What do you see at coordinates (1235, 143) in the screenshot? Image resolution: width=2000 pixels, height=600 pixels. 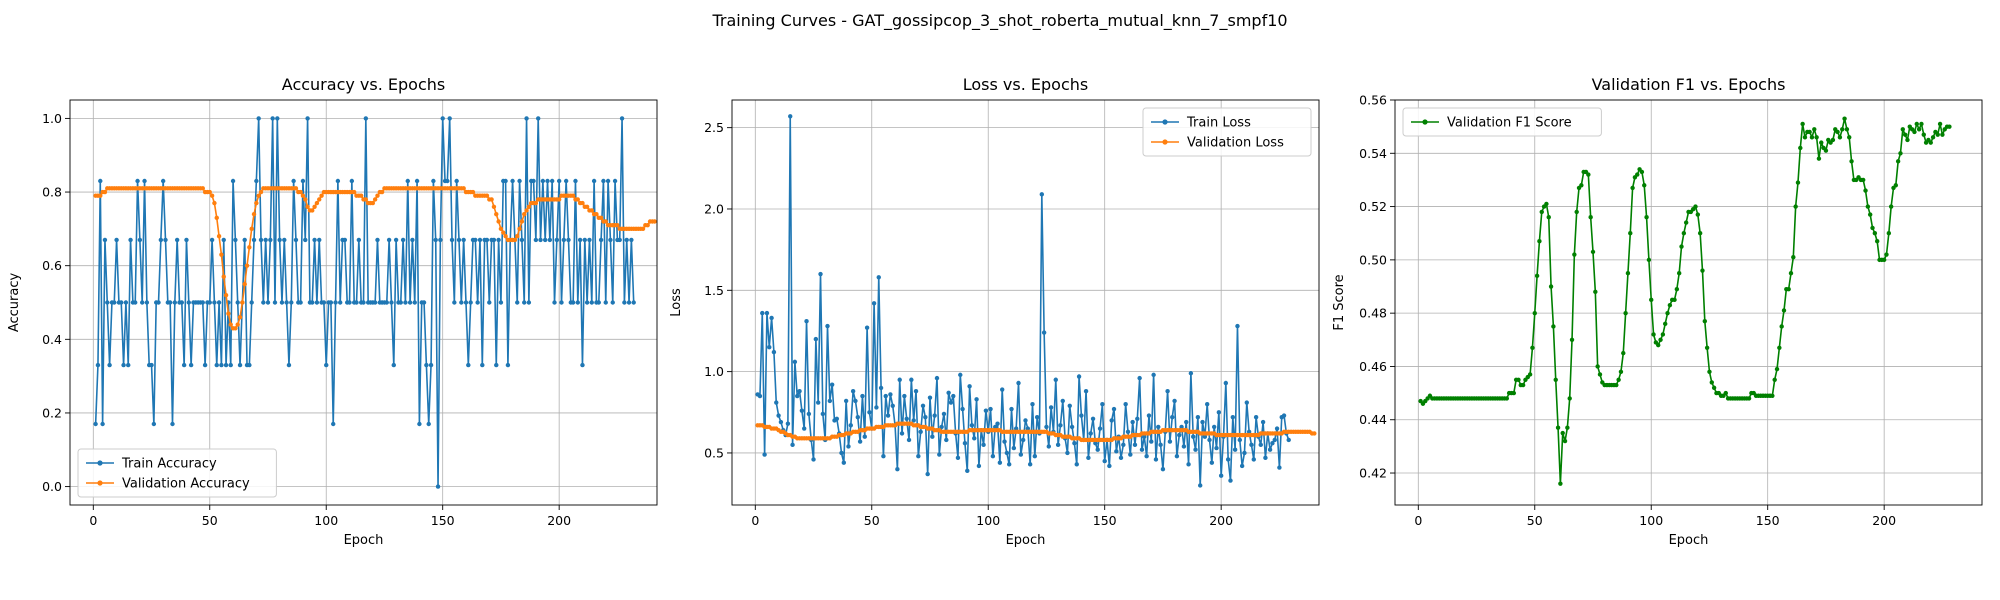 I see `legend-entry: Validation Loss` at bounding box center [1235, 143].